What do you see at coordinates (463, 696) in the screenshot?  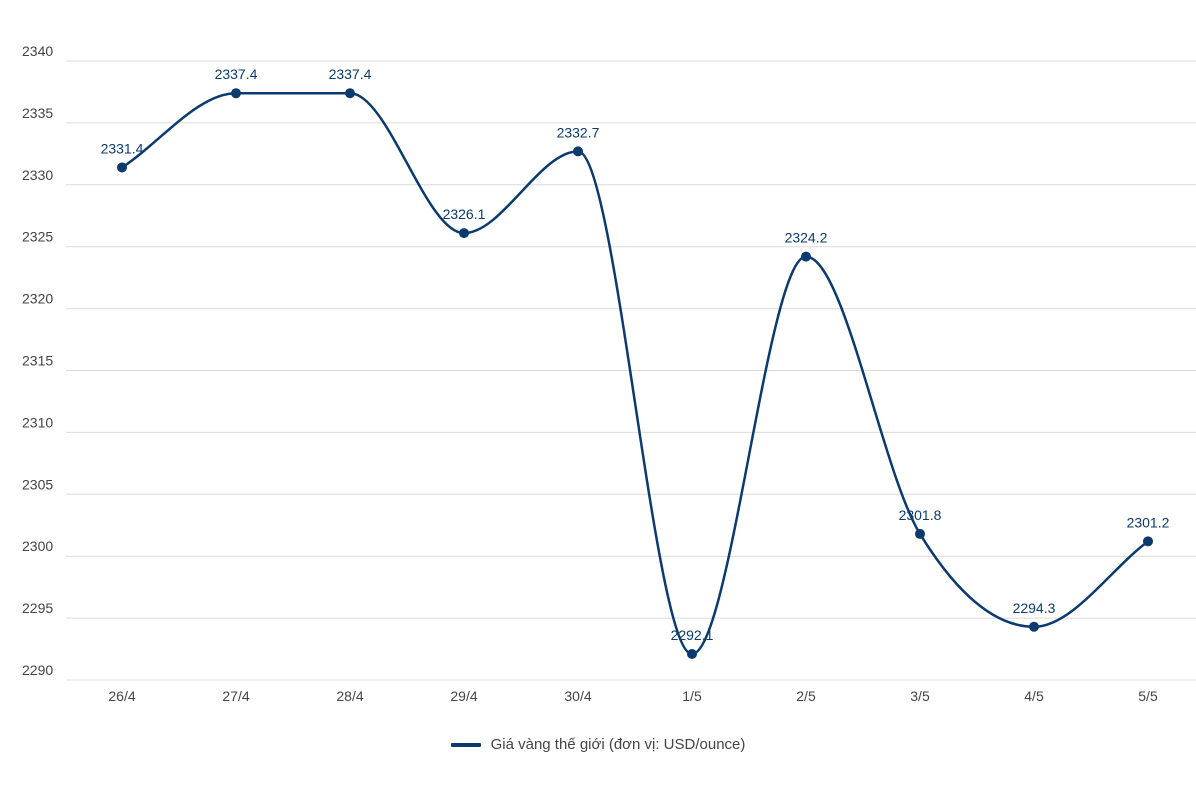 I see `x-tick-label: 29/4` at bounding box center [463, 696].